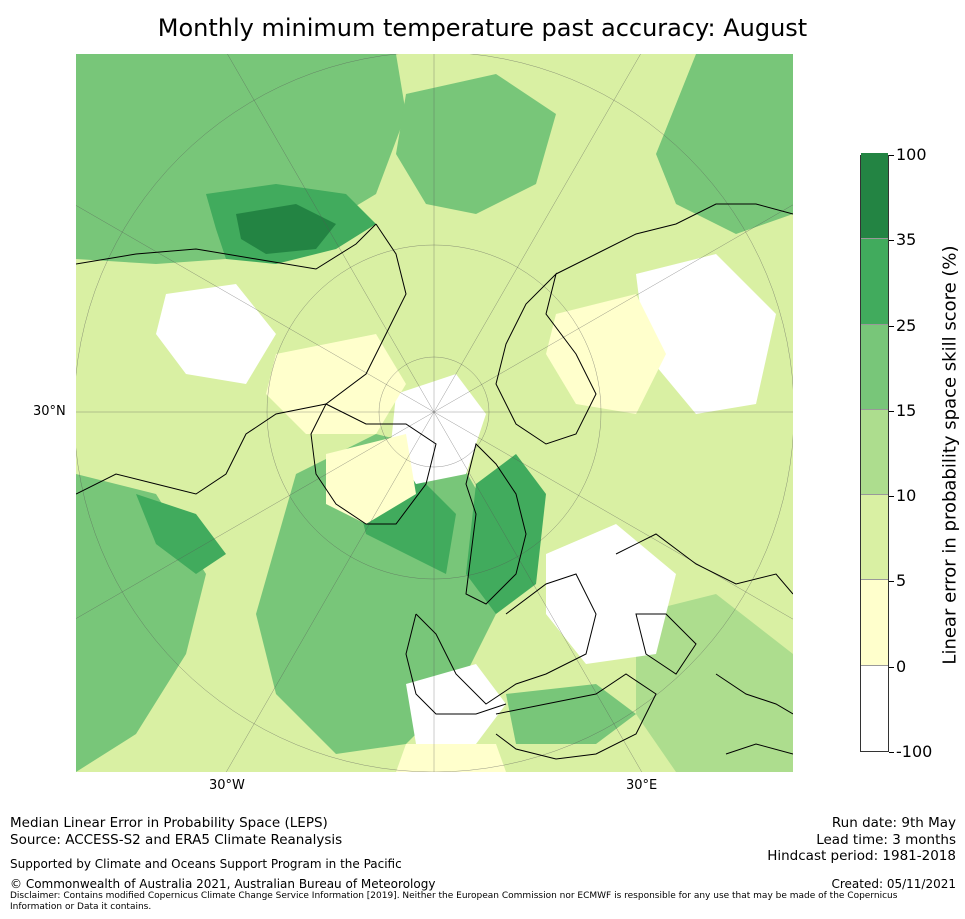  What do you see at coordinates (371, 479) in the screenshot?
I see `greenland-low-skill` at bounding box center [371, 479].